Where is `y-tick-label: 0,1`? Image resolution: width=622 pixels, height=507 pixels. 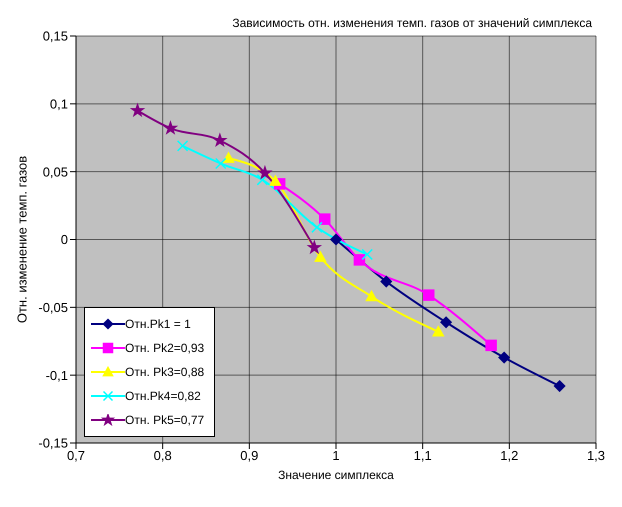
y-tick-label: 0,1 is located at coordinates (59, 104).